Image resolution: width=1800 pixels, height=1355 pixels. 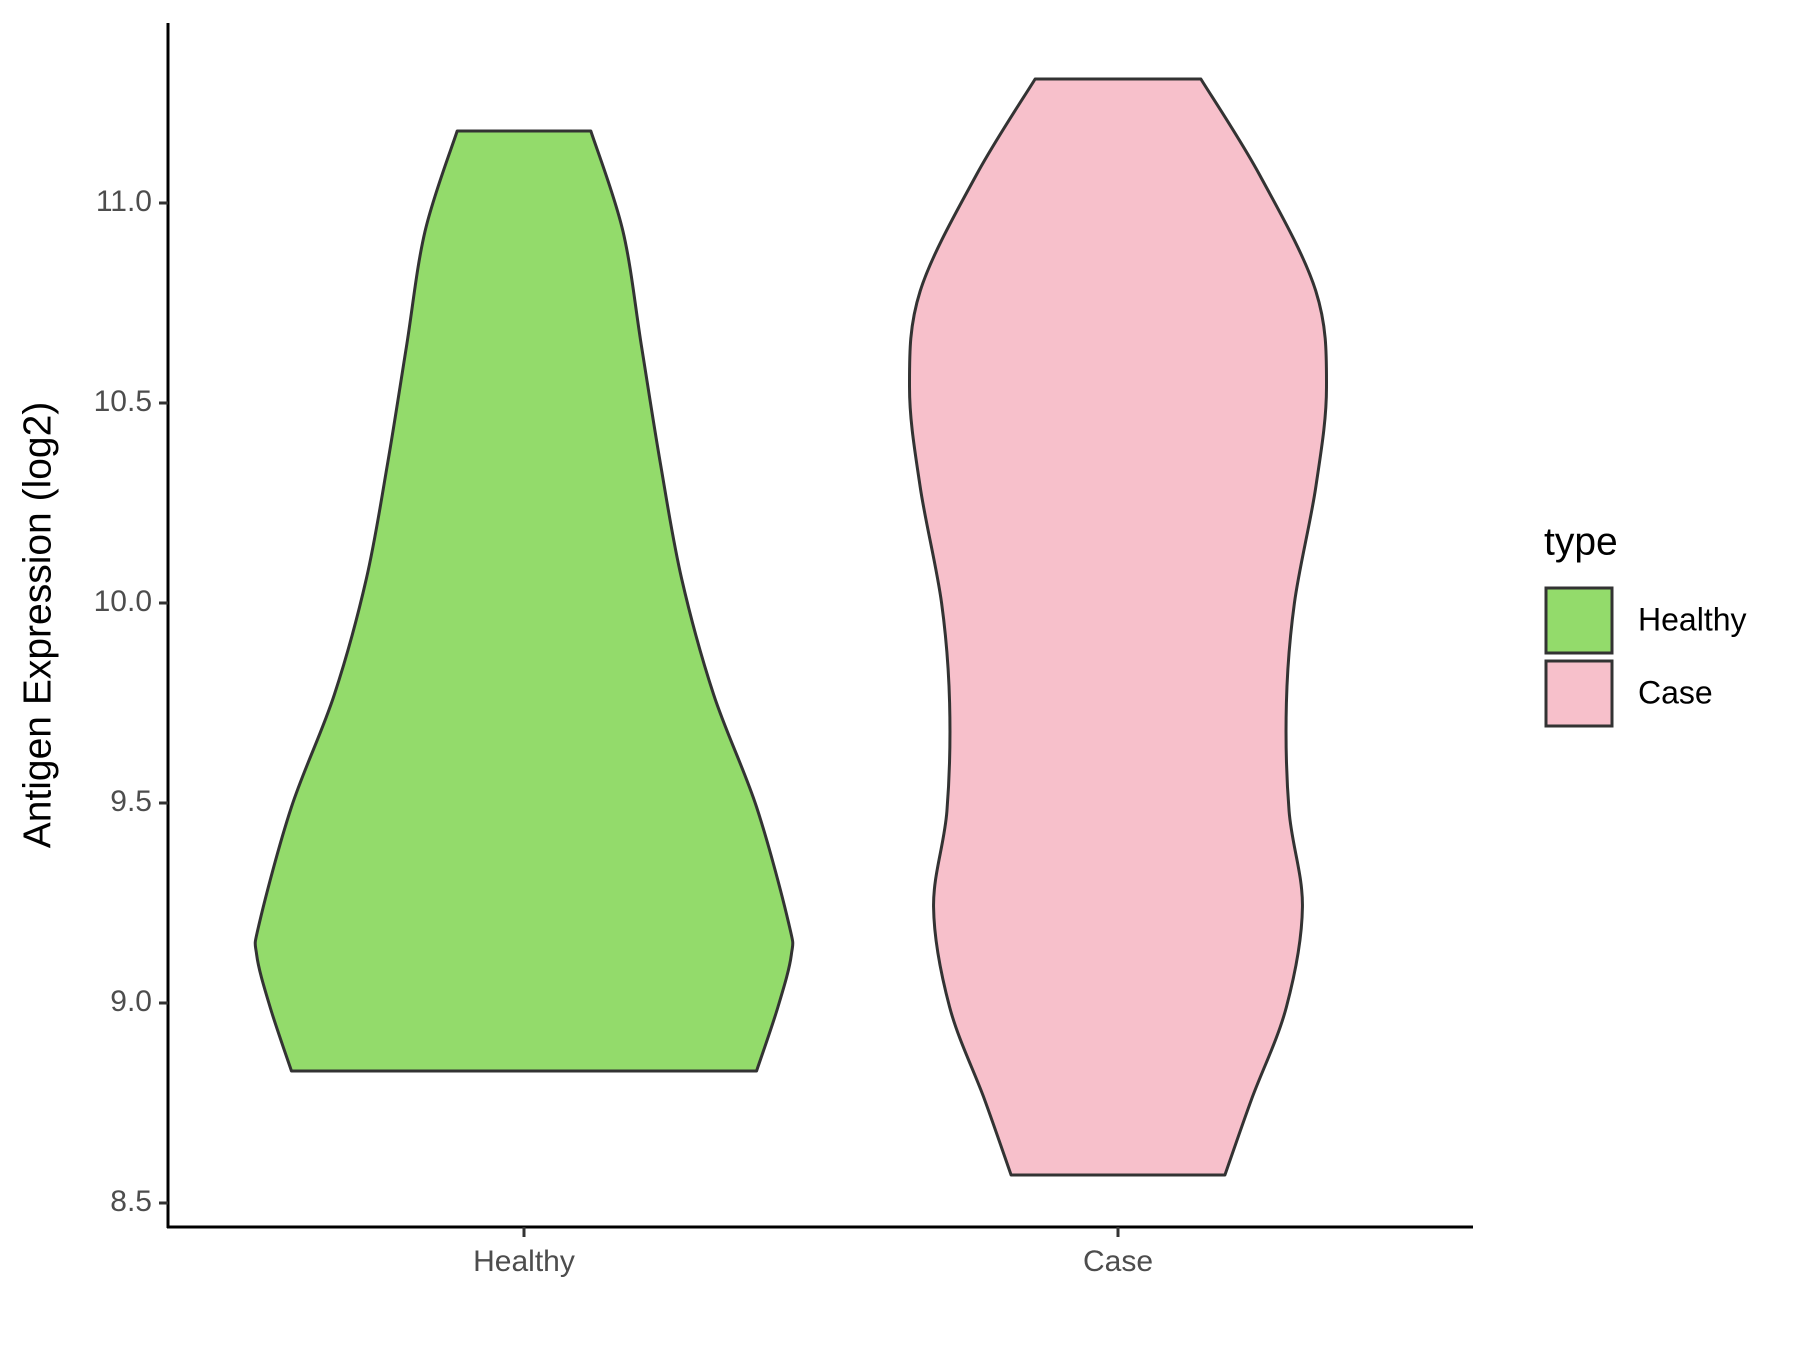 I want to click on y-tick-label: 8.5, so click(x=131, y=1201).